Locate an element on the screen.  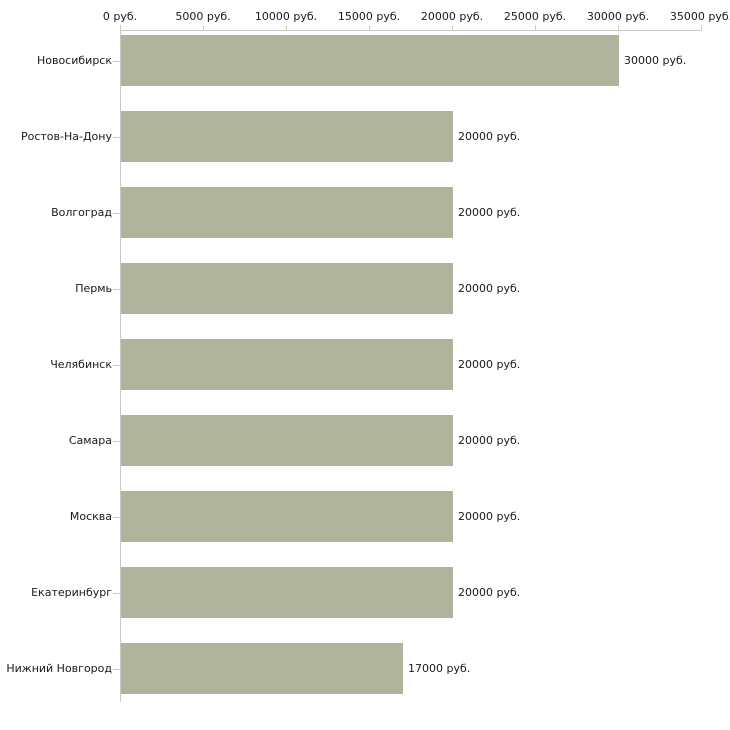
category-label: Новосибирск is located at coordinates (74, 60).